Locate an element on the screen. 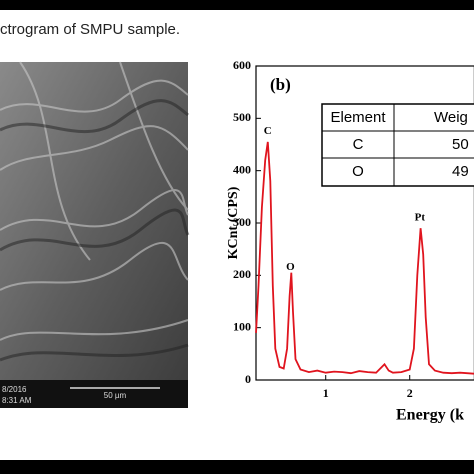  peak-label: C is located at coordinates (268, 131).